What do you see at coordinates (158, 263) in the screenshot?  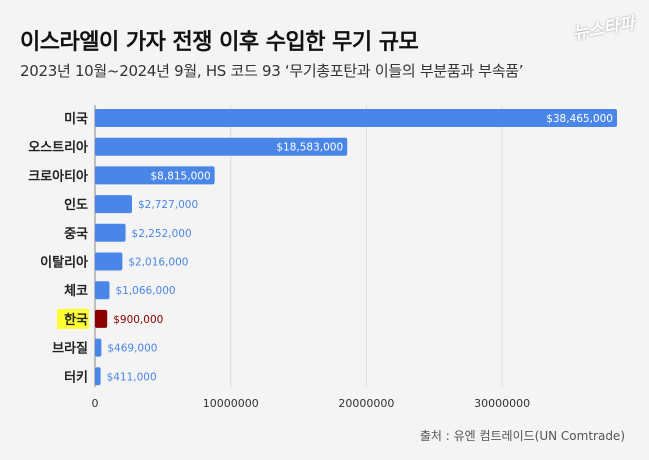 I see `value-label: $2,016,000` at bounding box center [158, 263].